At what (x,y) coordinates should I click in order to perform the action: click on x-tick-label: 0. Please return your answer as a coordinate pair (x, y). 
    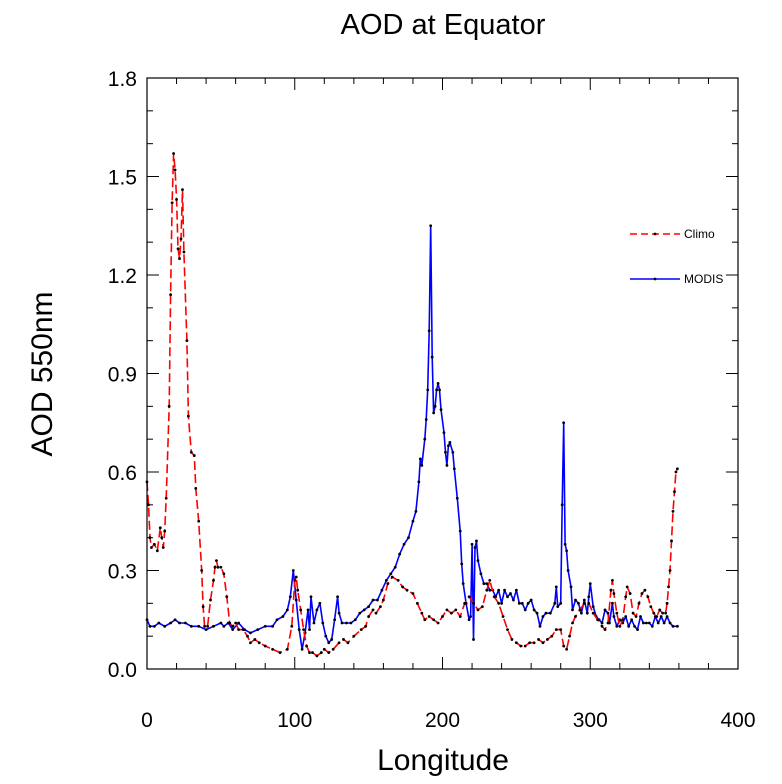
    Looking at the image, I should click on (147, 720).